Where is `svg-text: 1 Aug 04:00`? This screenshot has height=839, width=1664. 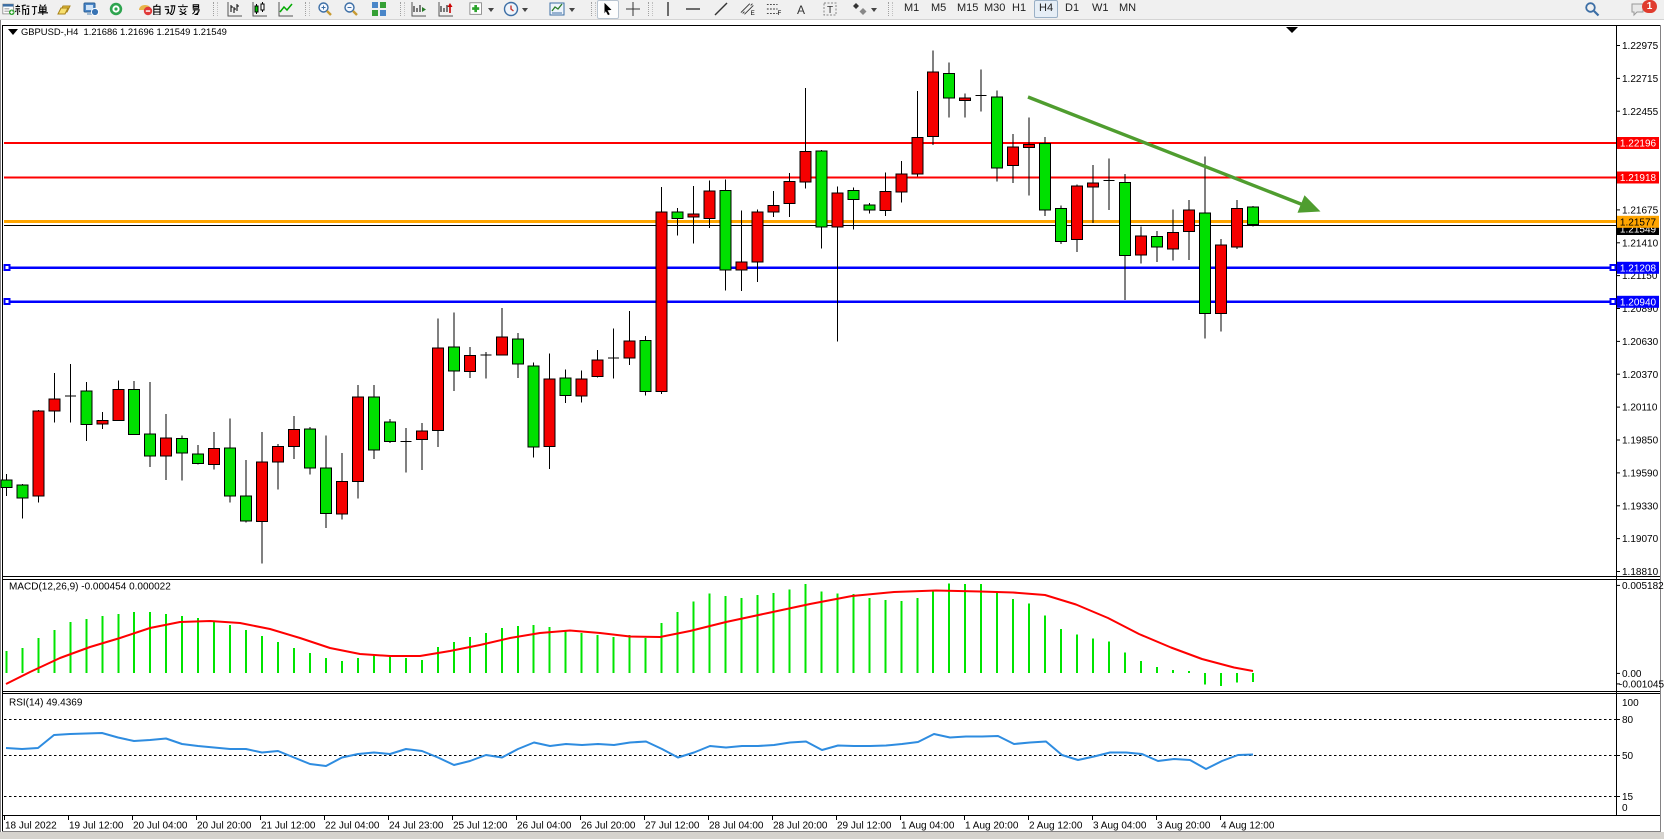 svg-text: 1 Aug 04:00 is located at coordinates (928, 826).